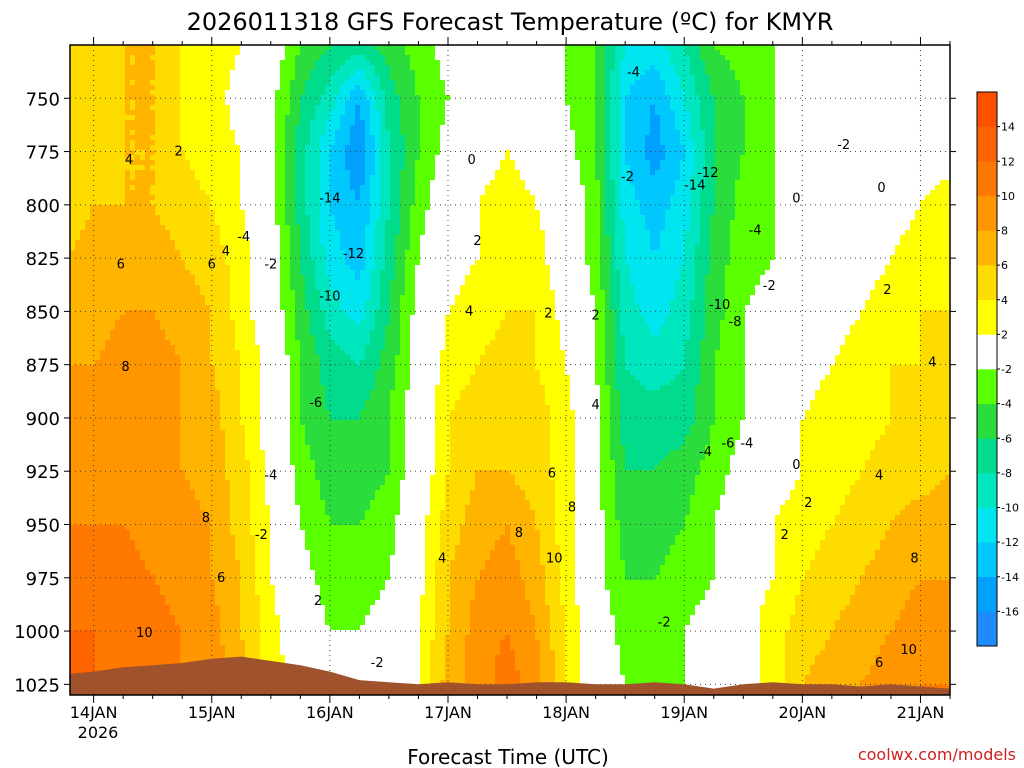 This screenshot has width=1024, height=768. I want to click on contour-label: -2, so click(261, 535).